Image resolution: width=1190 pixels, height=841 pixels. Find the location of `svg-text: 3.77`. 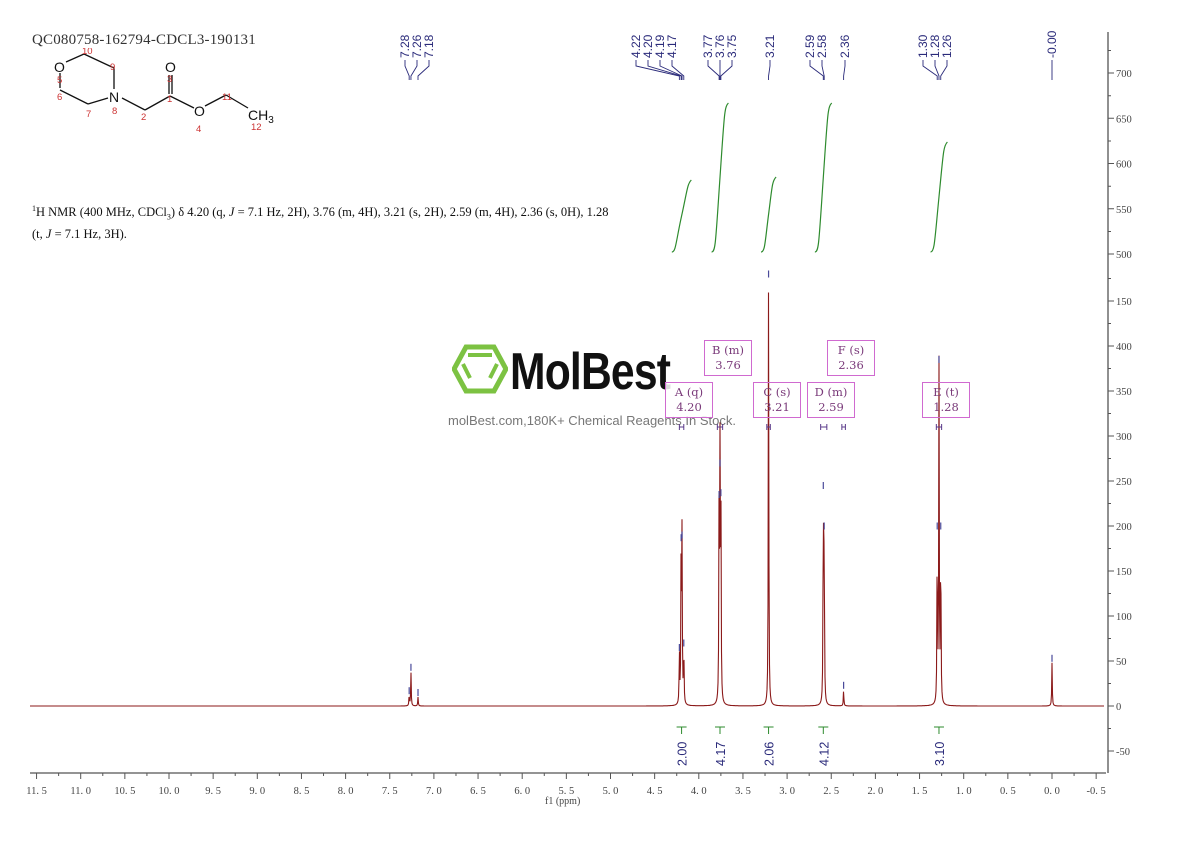

svg-text: 3.77 is located at coordinates (708, 46).